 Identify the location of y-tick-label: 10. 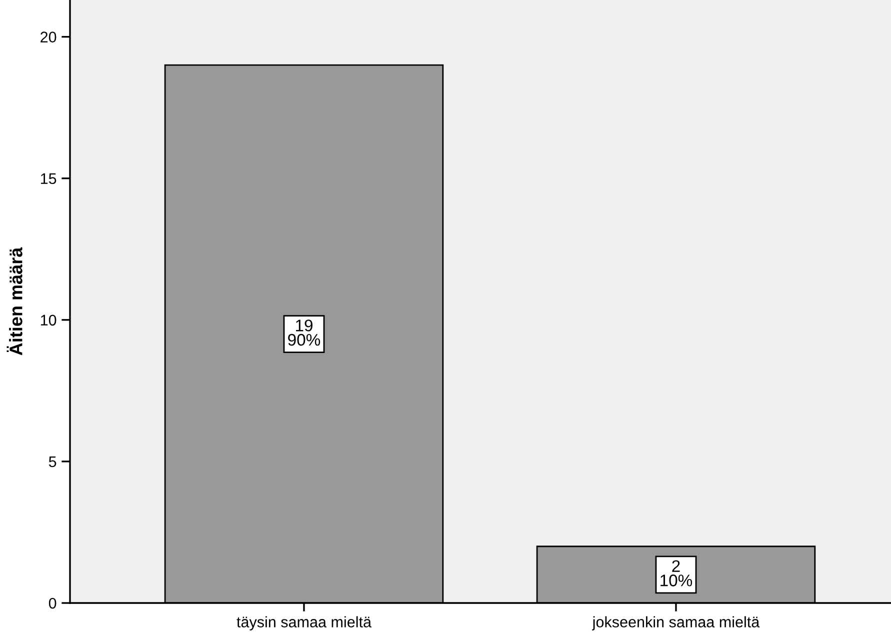
(48, 320).